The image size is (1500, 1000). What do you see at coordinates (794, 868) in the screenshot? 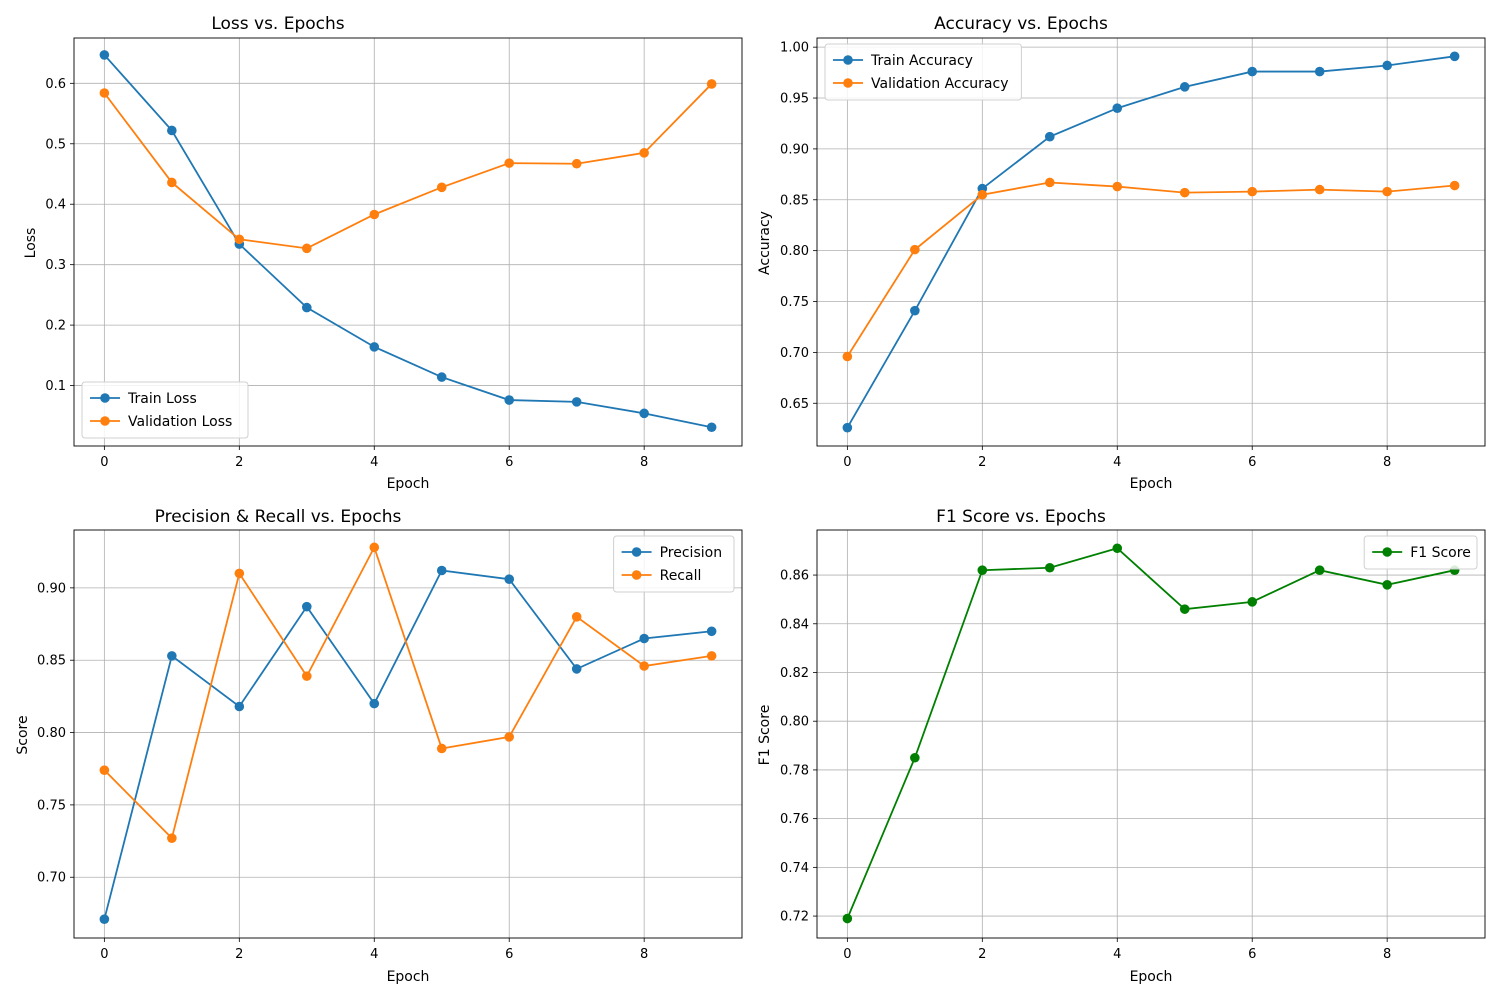
I see `y-tick-label: 0.74` at bounding box center [794, 868].